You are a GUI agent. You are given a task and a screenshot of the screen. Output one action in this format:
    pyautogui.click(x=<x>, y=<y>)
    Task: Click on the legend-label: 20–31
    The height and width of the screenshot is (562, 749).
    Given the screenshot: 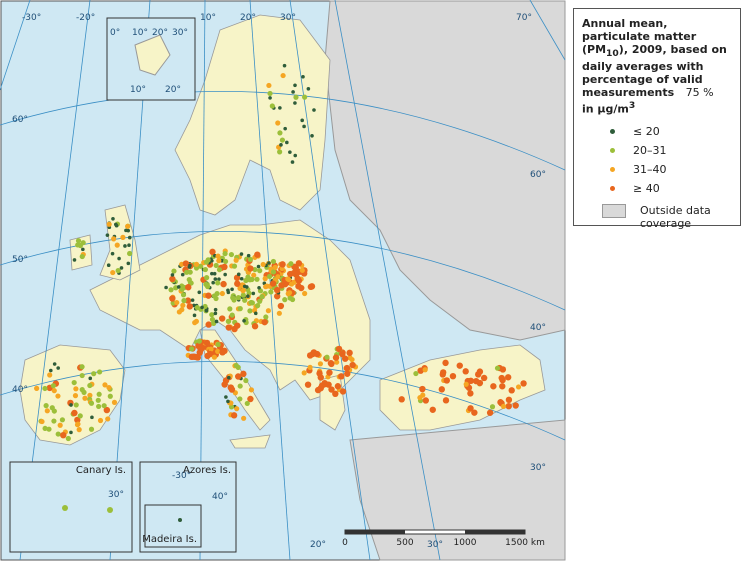 What is the action you would take?
    pyautogui.click(x=650, y=150)
    